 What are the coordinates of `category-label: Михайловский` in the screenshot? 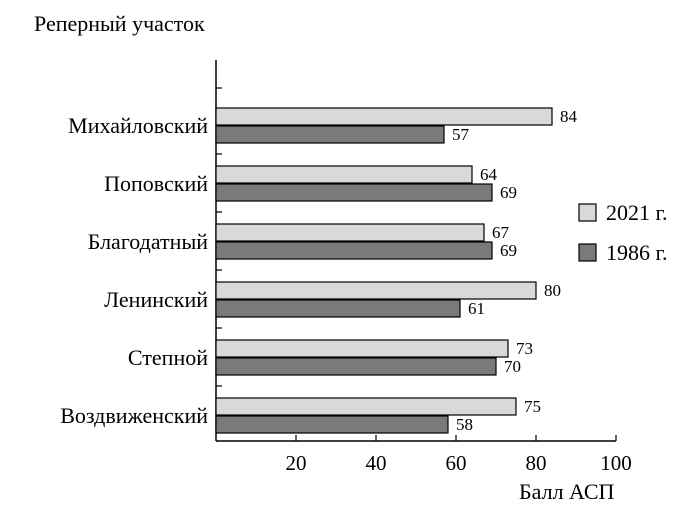 It's located at (138, 125).